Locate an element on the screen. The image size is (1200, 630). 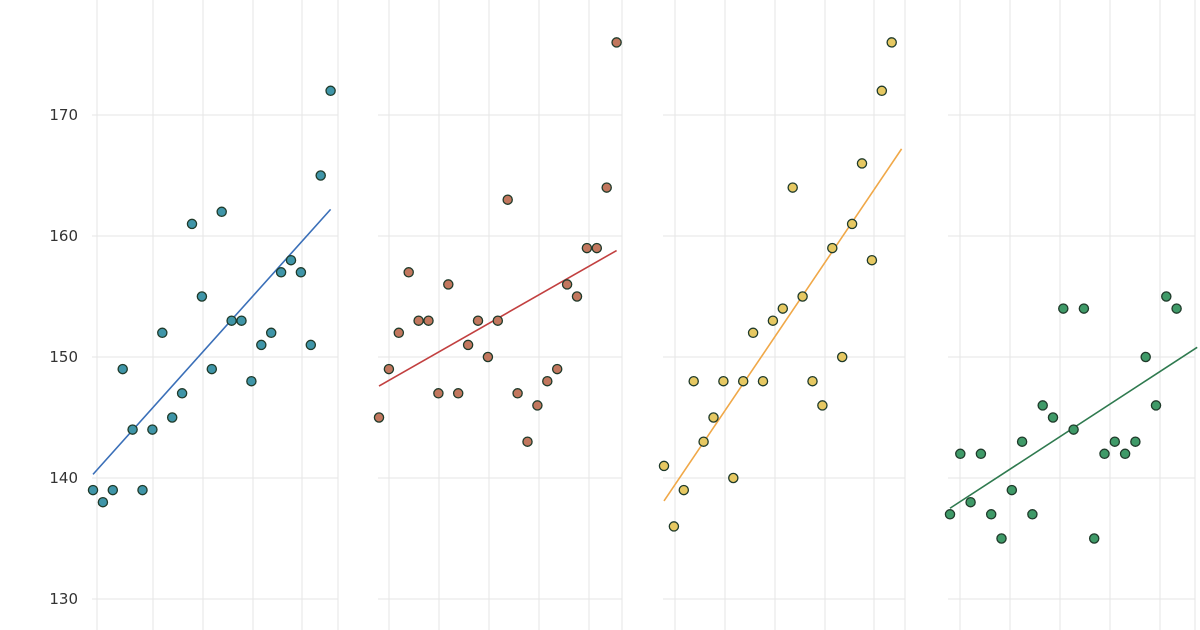
y-axis: 130 140 150 160 170 180 is located at coordinates (63, 304).